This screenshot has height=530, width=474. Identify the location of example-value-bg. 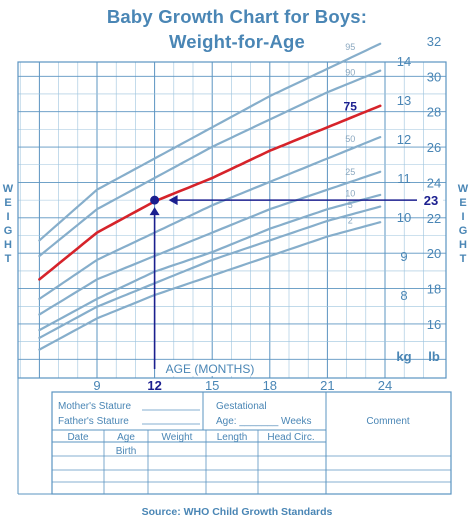
(430, 200).